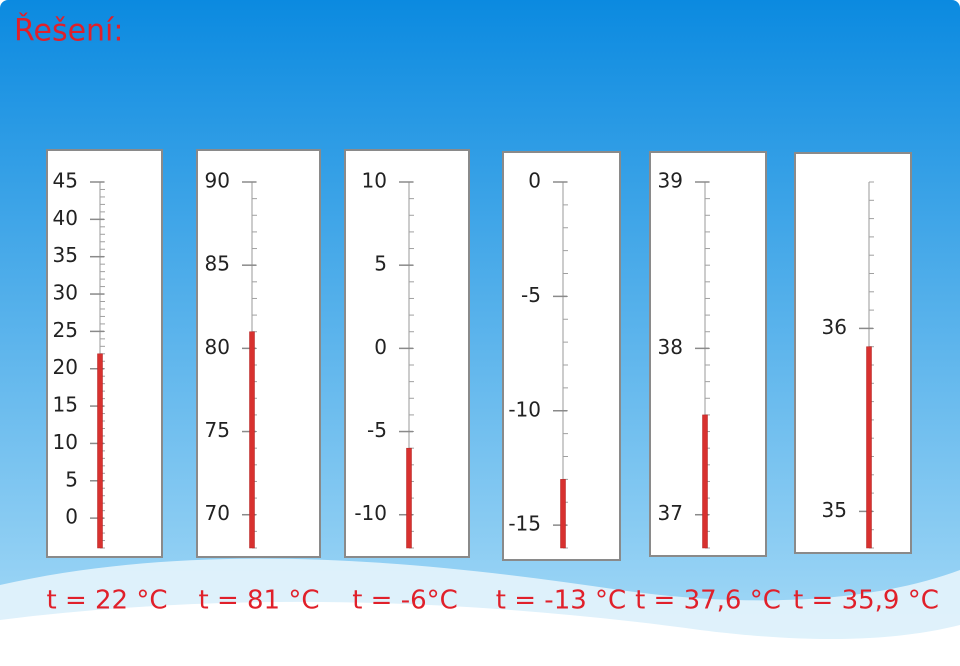 This screenshot has width=960, height=666. What do you see at coordinates (670, 181) in the screenshot?
I see `tick-label: 39` at bounding box center [670, 181].